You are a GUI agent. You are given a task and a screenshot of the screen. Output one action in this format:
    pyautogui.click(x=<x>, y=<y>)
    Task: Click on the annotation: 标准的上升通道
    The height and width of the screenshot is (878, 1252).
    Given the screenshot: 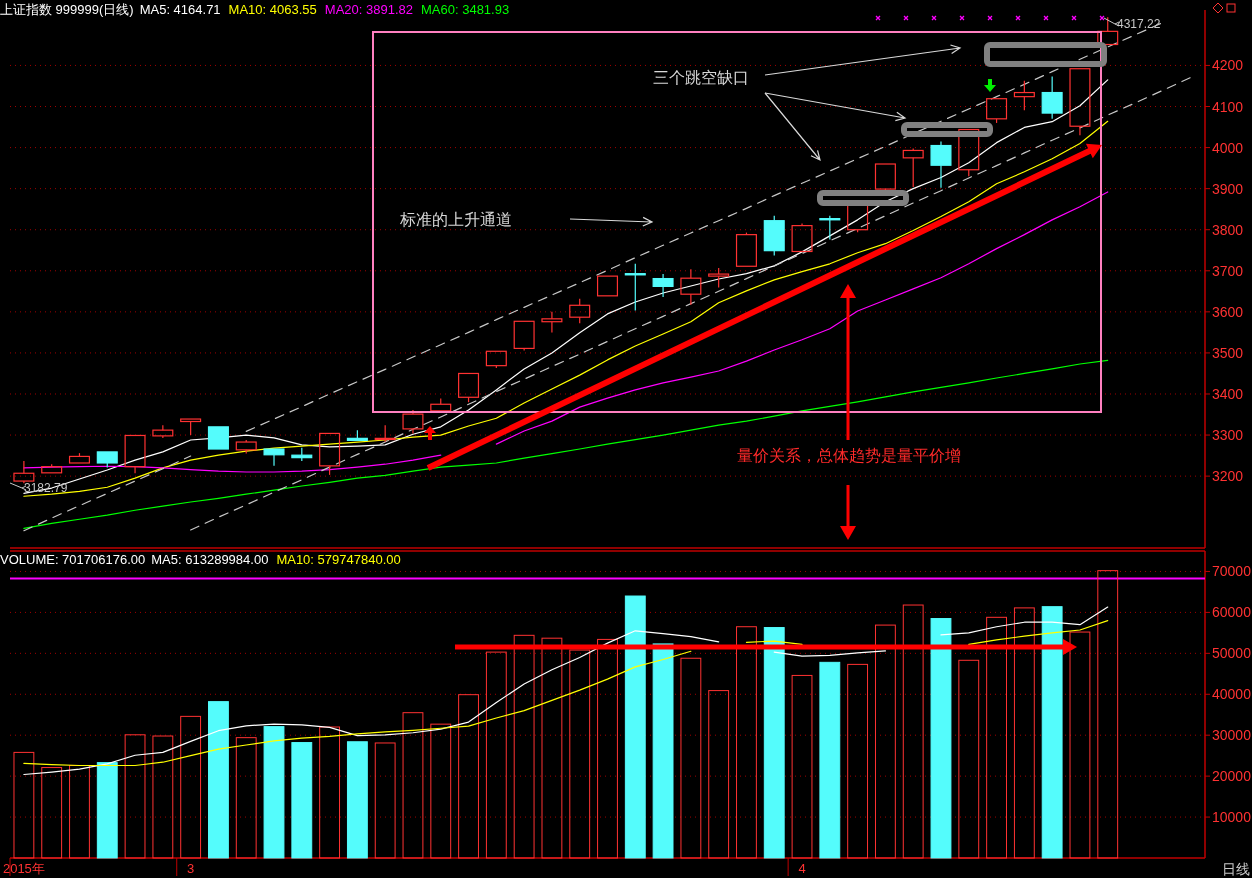 What is the action you would take?
    pyautogui.click(x=455, y=219)
    